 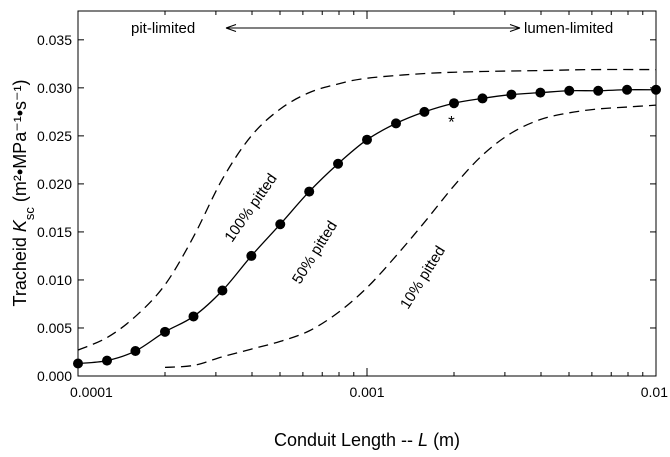 What do you see at coordinates (54, 376) in the screenshot?
I see `y-tick-label: 0.000` at bounding box center [54, 376].